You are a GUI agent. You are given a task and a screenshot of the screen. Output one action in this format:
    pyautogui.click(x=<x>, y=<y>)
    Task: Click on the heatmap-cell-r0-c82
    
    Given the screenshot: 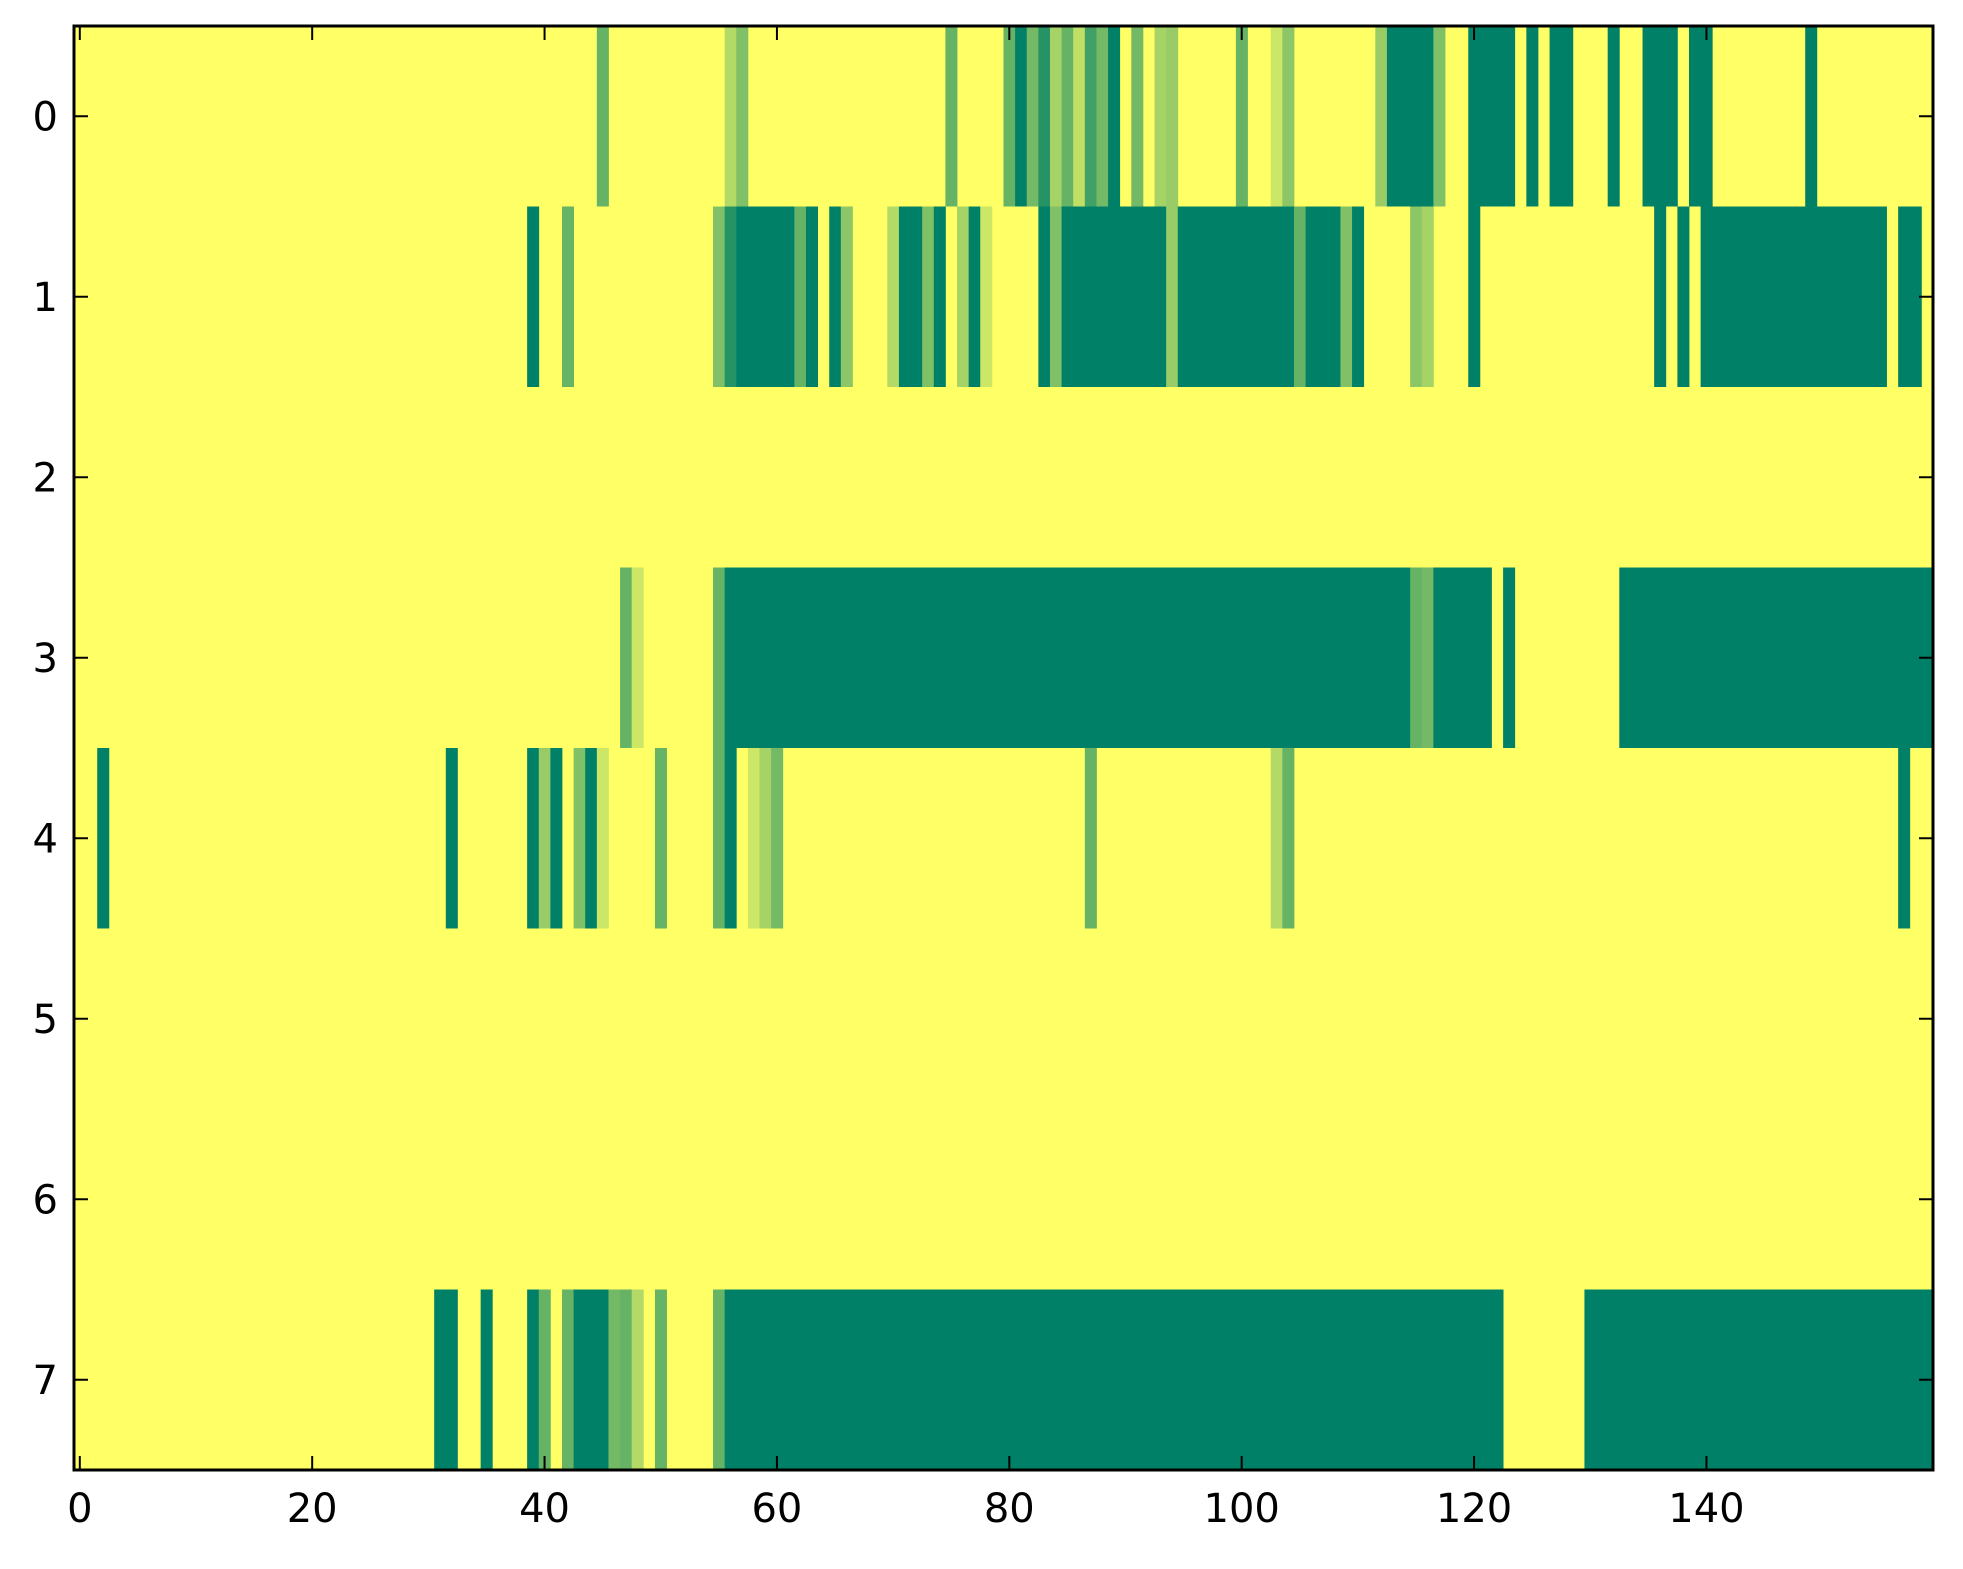 What is the action you would take?
    pyautogui.click(x=1032, y=116)
    